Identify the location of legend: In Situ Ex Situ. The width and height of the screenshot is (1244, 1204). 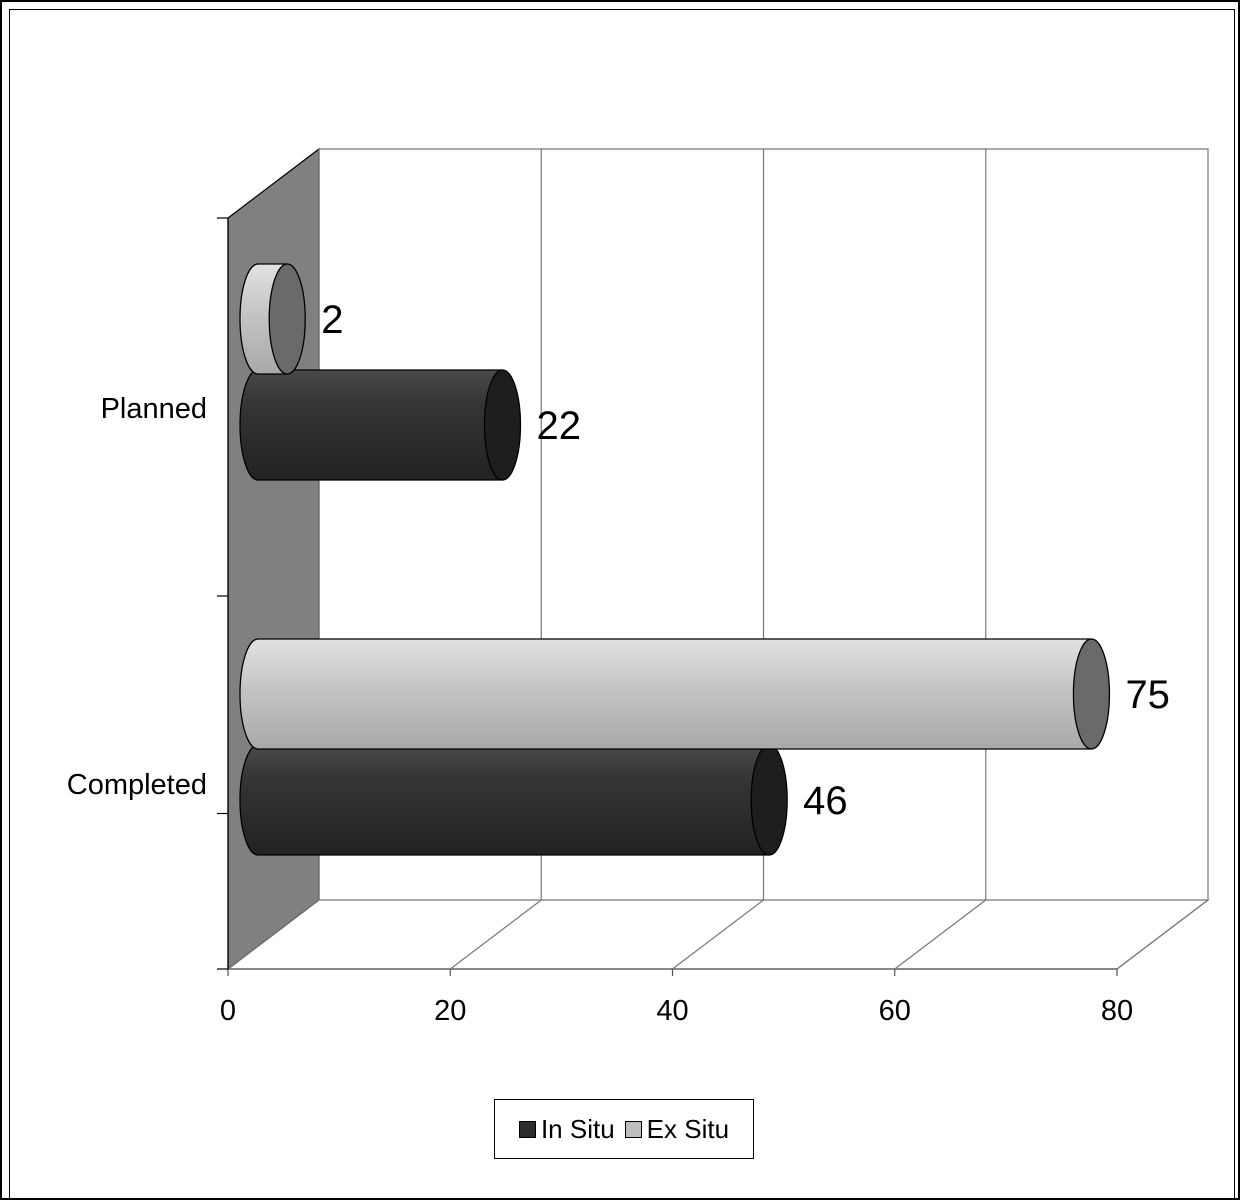
(624, 1129).